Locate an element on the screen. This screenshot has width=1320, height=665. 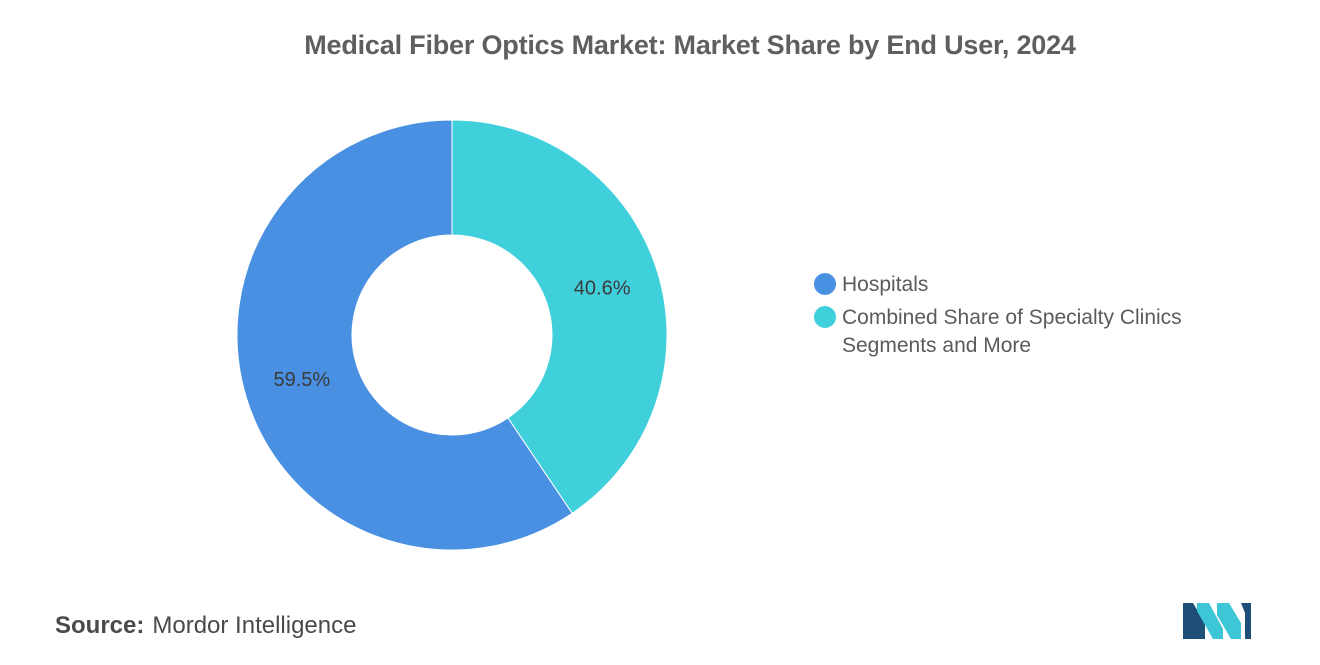
source-key: Source: is located at coordinates (100, 625).